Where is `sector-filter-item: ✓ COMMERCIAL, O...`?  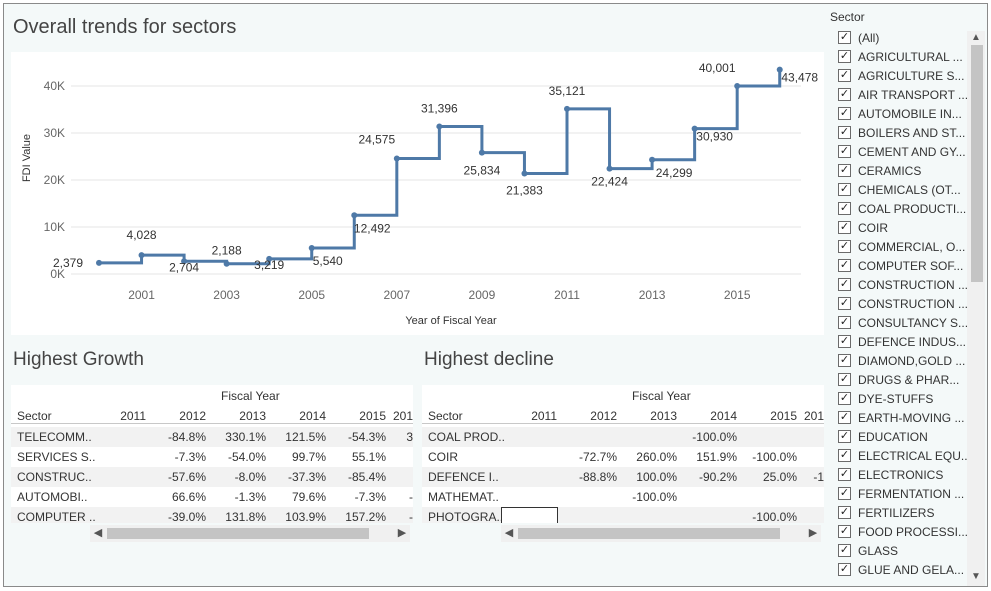 sector-filter-item: ✓ COMMERCIAL, O... is located at coordinates (901, 247).